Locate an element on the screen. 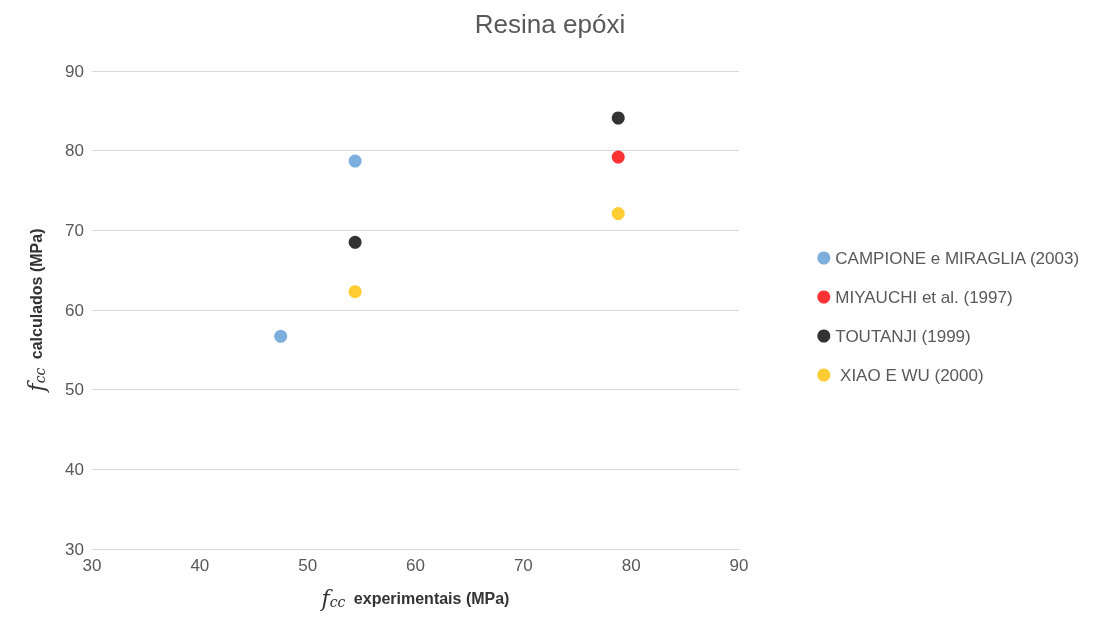  x-tick-label: 90 is located at coordinates (739, 565).